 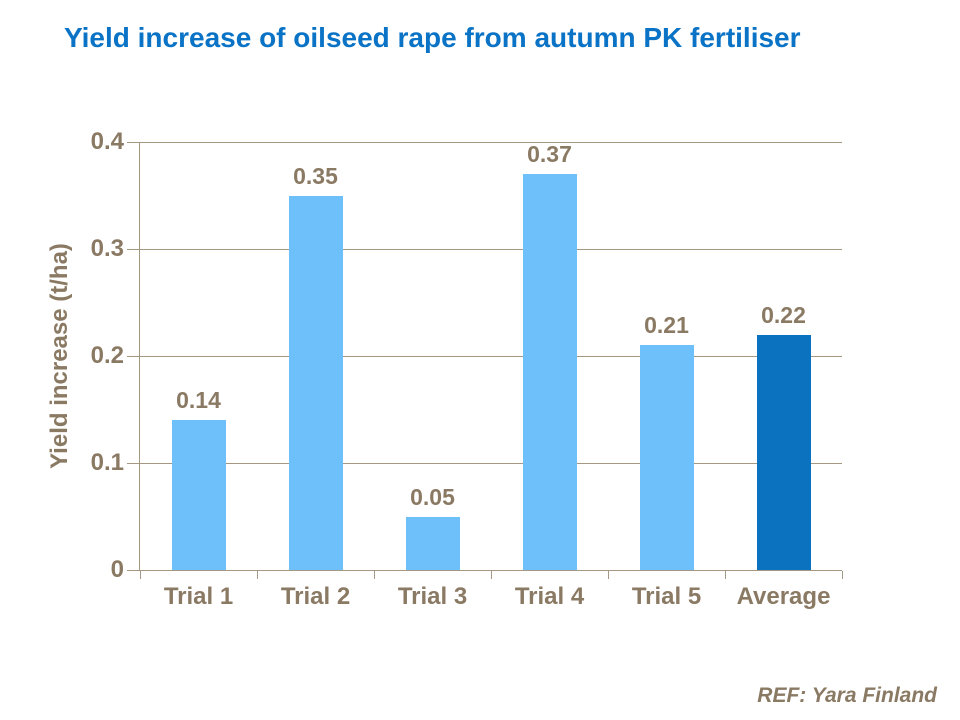 What do you see at coordinates (198, 400) in the screenshot?
I see `bar-value-label: 0.14` at bounding box center [198, 400].